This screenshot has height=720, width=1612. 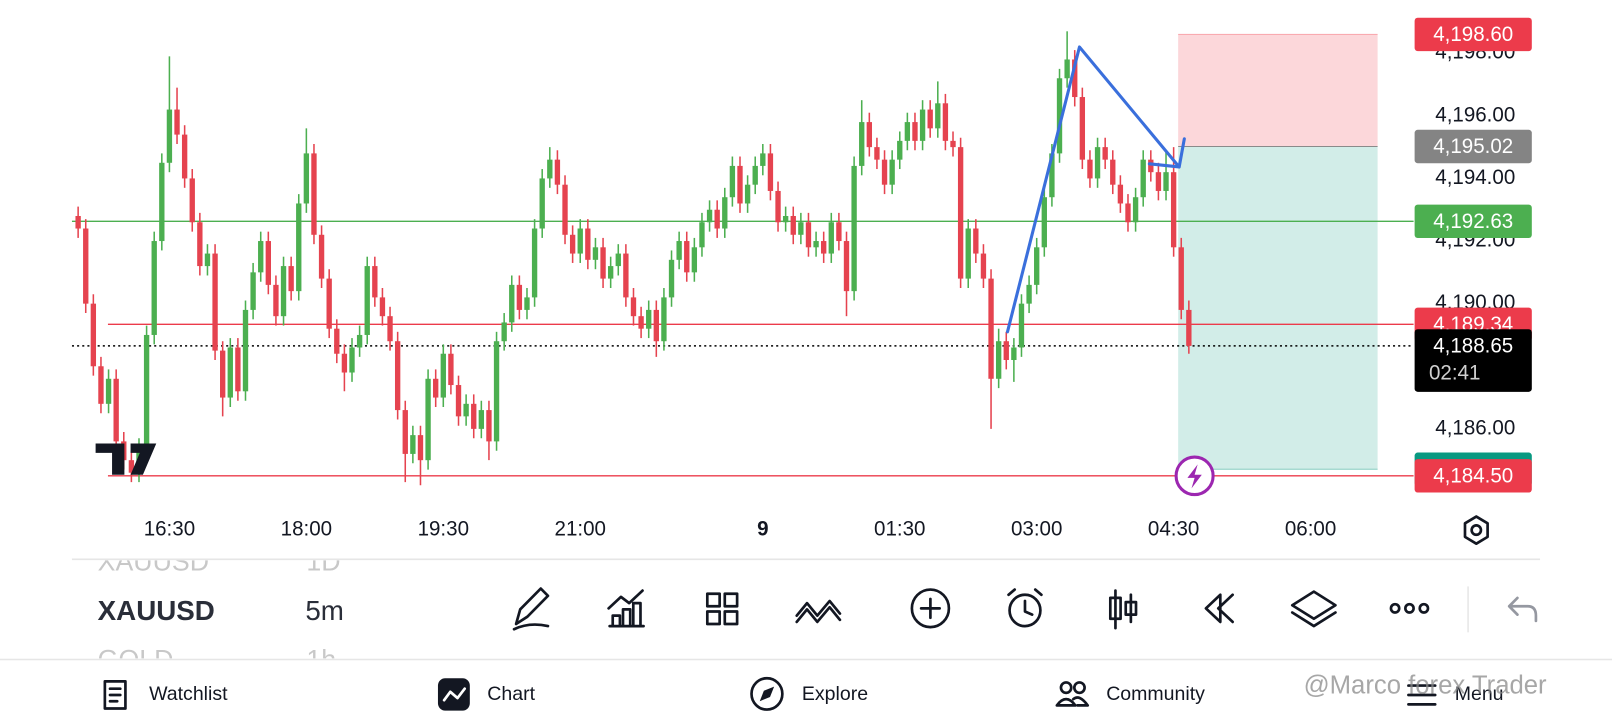 I want to click on symbol-picker: XAUUSD 1D XAUUSD 5m GOLD 1h, so click(x=221, y=610).